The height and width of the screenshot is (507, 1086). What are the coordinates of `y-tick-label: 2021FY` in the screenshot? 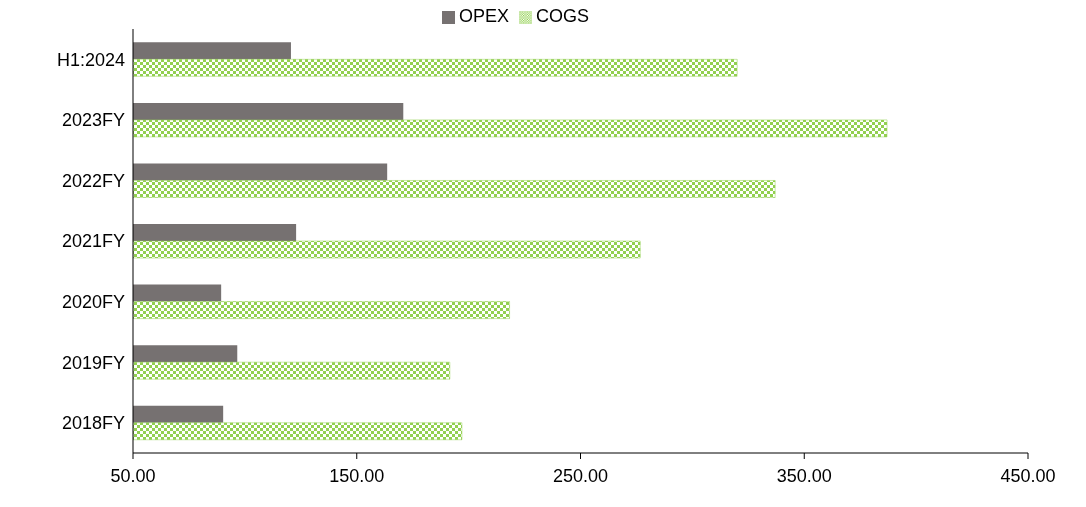 It's located at (93, 241).